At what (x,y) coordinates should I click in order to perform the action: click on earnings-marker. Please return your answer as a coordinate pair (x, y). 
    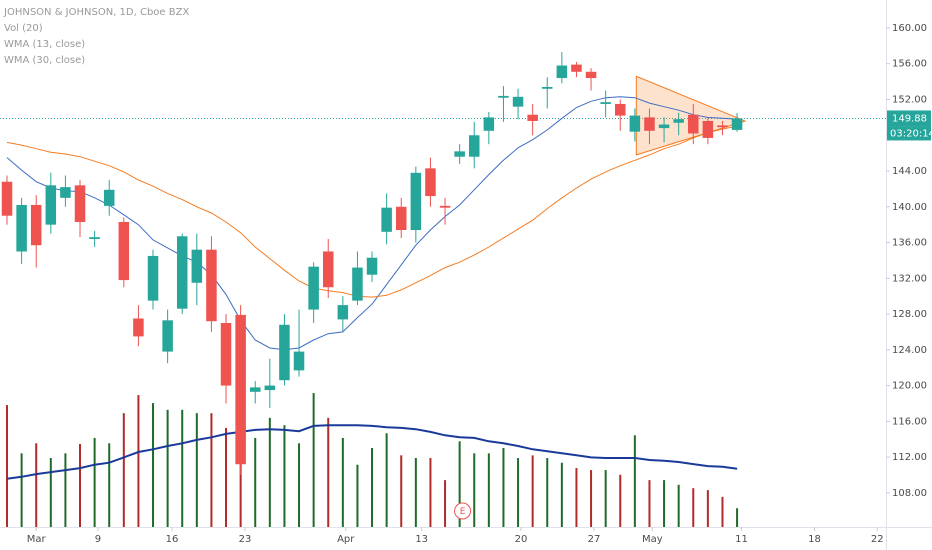
    Looking at the image, I should click on (463, 511).